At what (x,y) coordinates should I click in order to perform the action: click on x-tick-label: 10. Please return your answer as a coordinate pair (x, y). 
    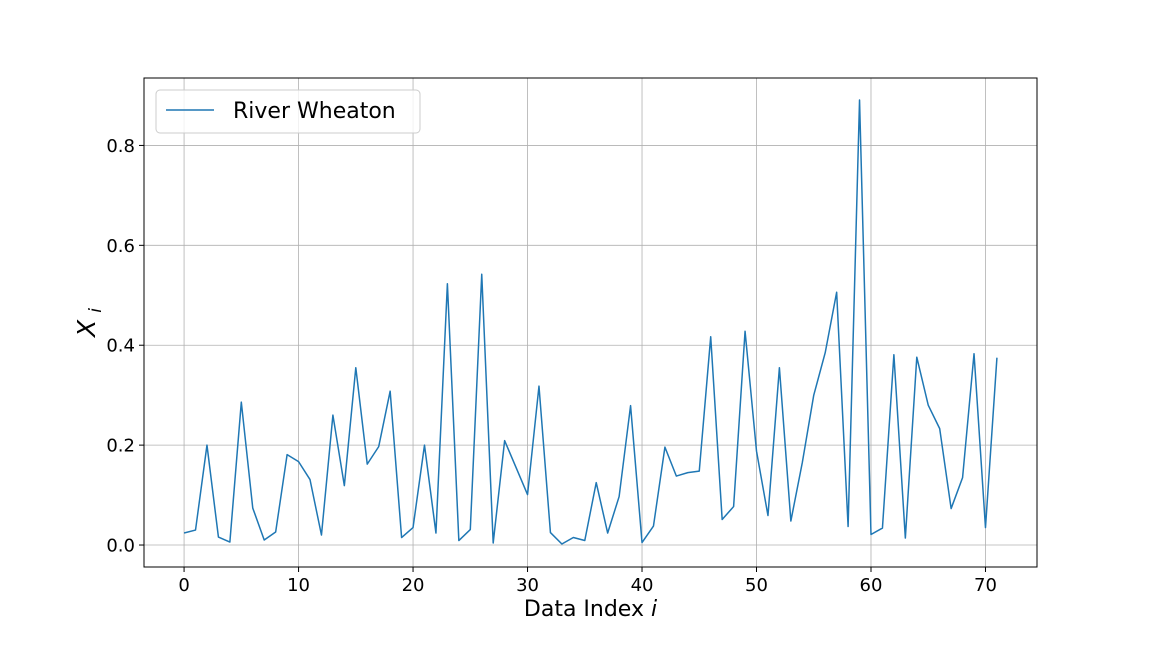
    Looking at the image, I should click on (298, 585).